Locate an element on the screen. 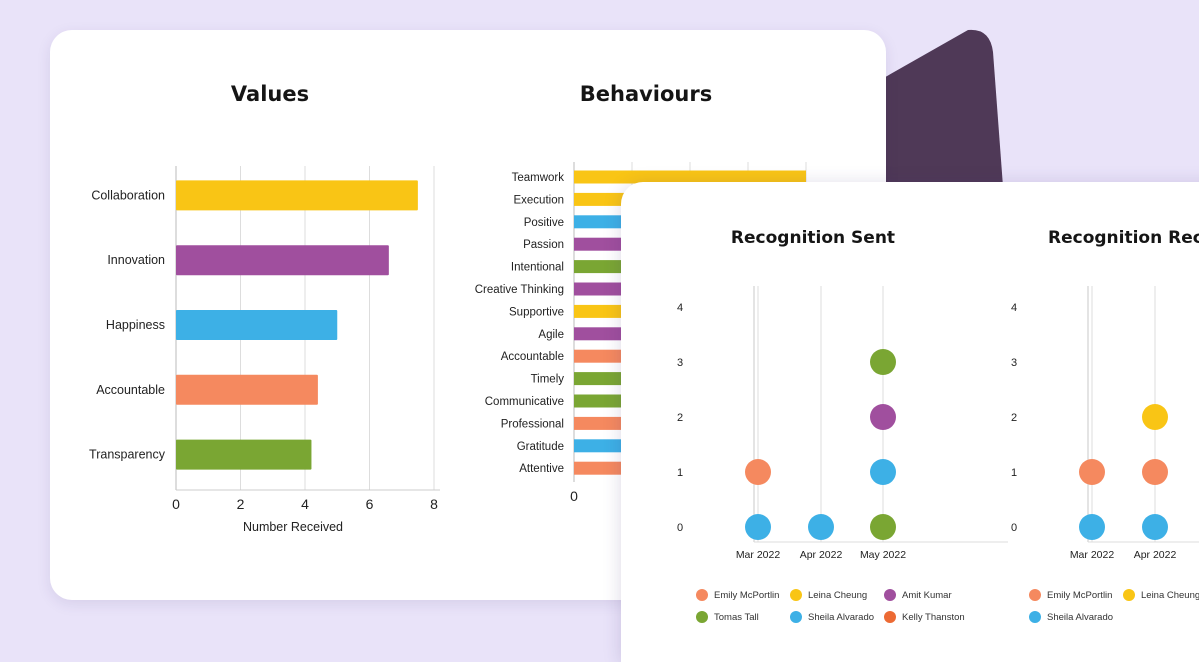 This screenshot has height=662, width=1199. values-x-tick: 0 is located at coordinates (176, 504).